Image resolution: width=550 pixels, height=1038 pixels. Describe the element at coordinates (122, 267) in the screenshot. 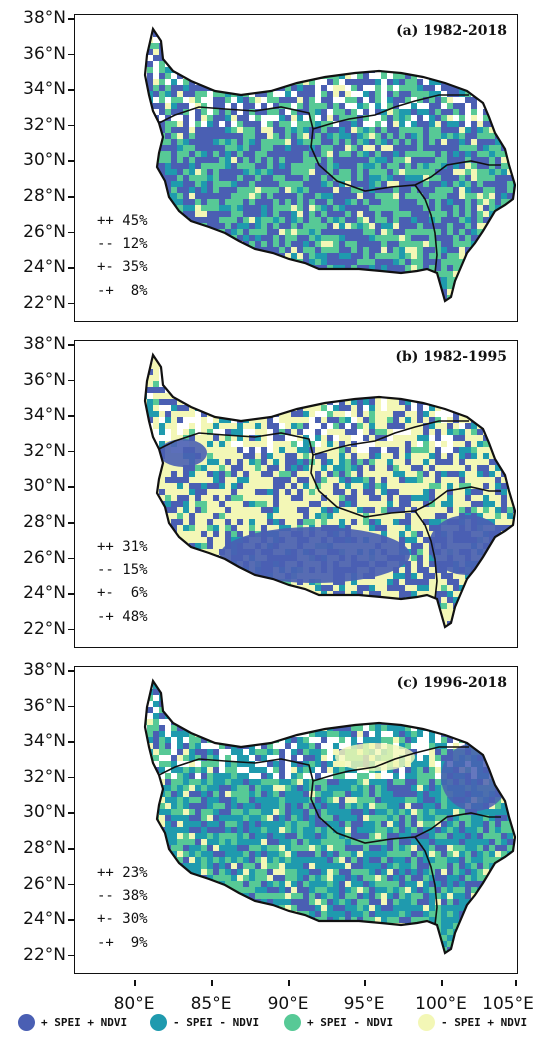

I see `stat-pm-a: +- 35%` at that location.